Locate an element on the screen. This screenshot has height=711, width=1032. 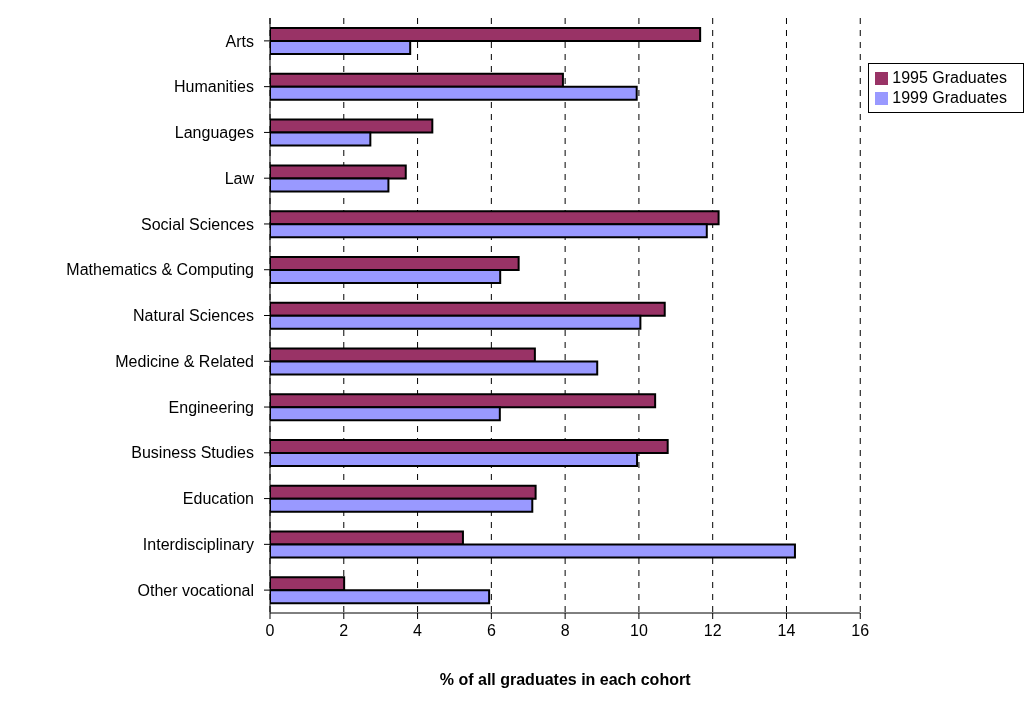
legend-label: 1999 Graduates is located at coordinates (949, 97).